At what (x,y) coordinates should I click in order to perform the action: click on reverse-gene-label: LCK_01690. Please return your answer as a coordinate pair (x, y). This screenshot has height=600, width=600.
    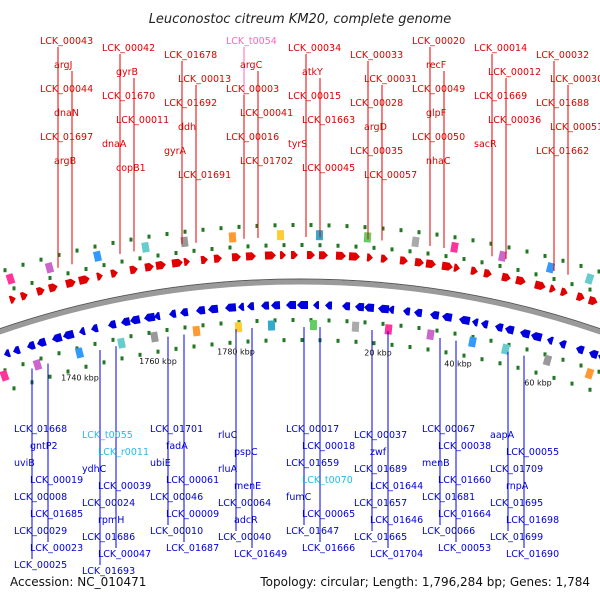
    Looking at the image, I should click on (532, 554).